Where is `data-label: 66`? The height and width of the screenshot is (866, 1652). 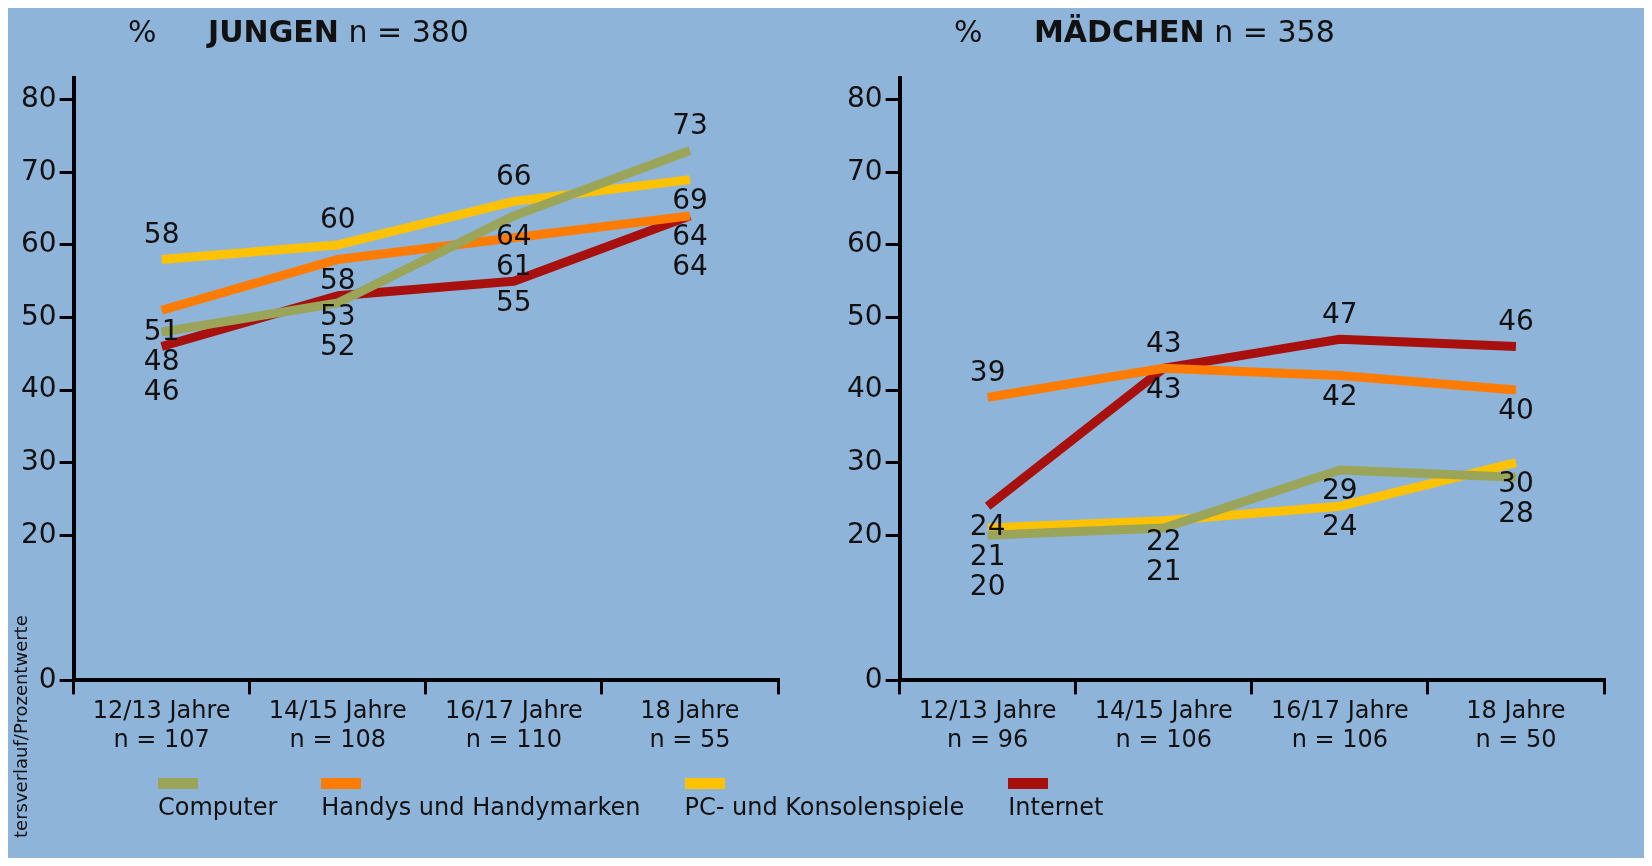
data-label: 66 is located at coordinates (514, 175).